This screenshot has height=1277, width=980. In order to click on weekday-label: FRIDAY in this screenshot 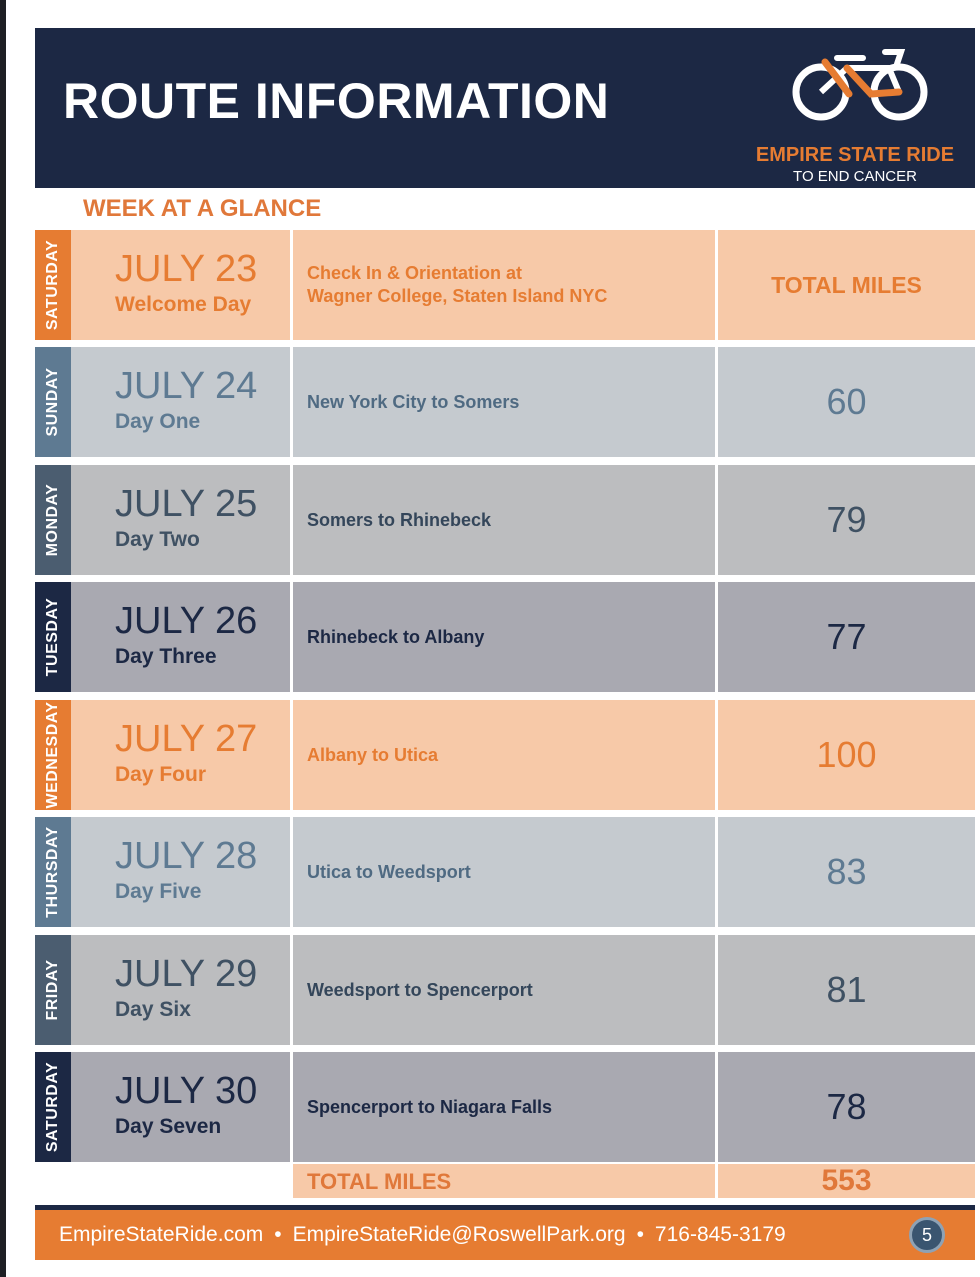, I will do `click(52, 990)`.